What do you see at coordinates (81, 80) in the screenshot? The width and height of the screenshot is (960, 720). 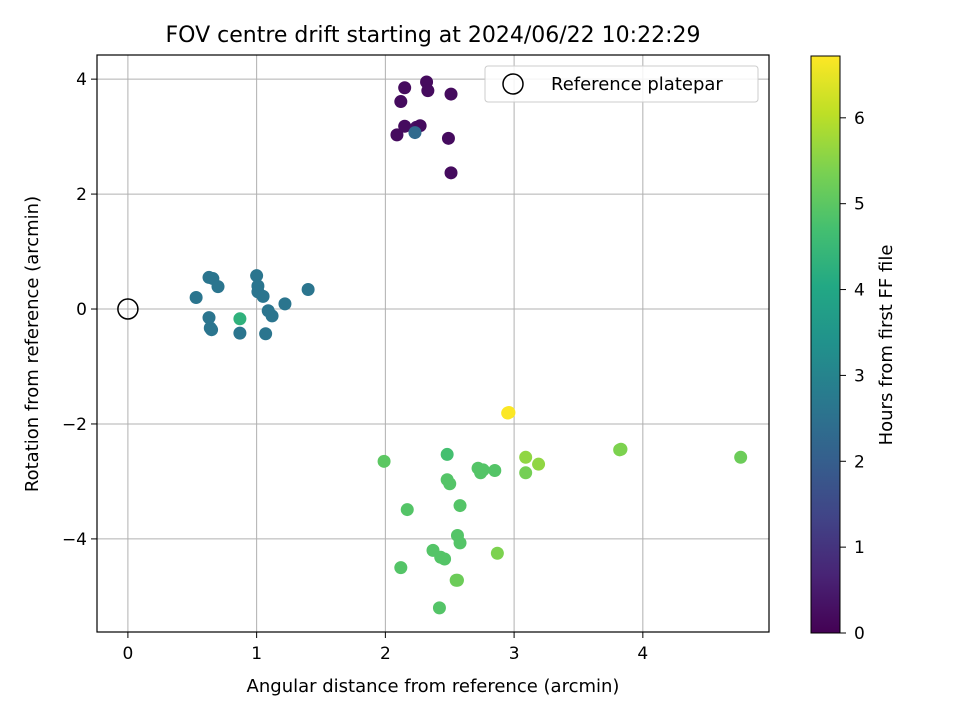 I see `y-tick-label: 4` at bounding box center [81, 80].